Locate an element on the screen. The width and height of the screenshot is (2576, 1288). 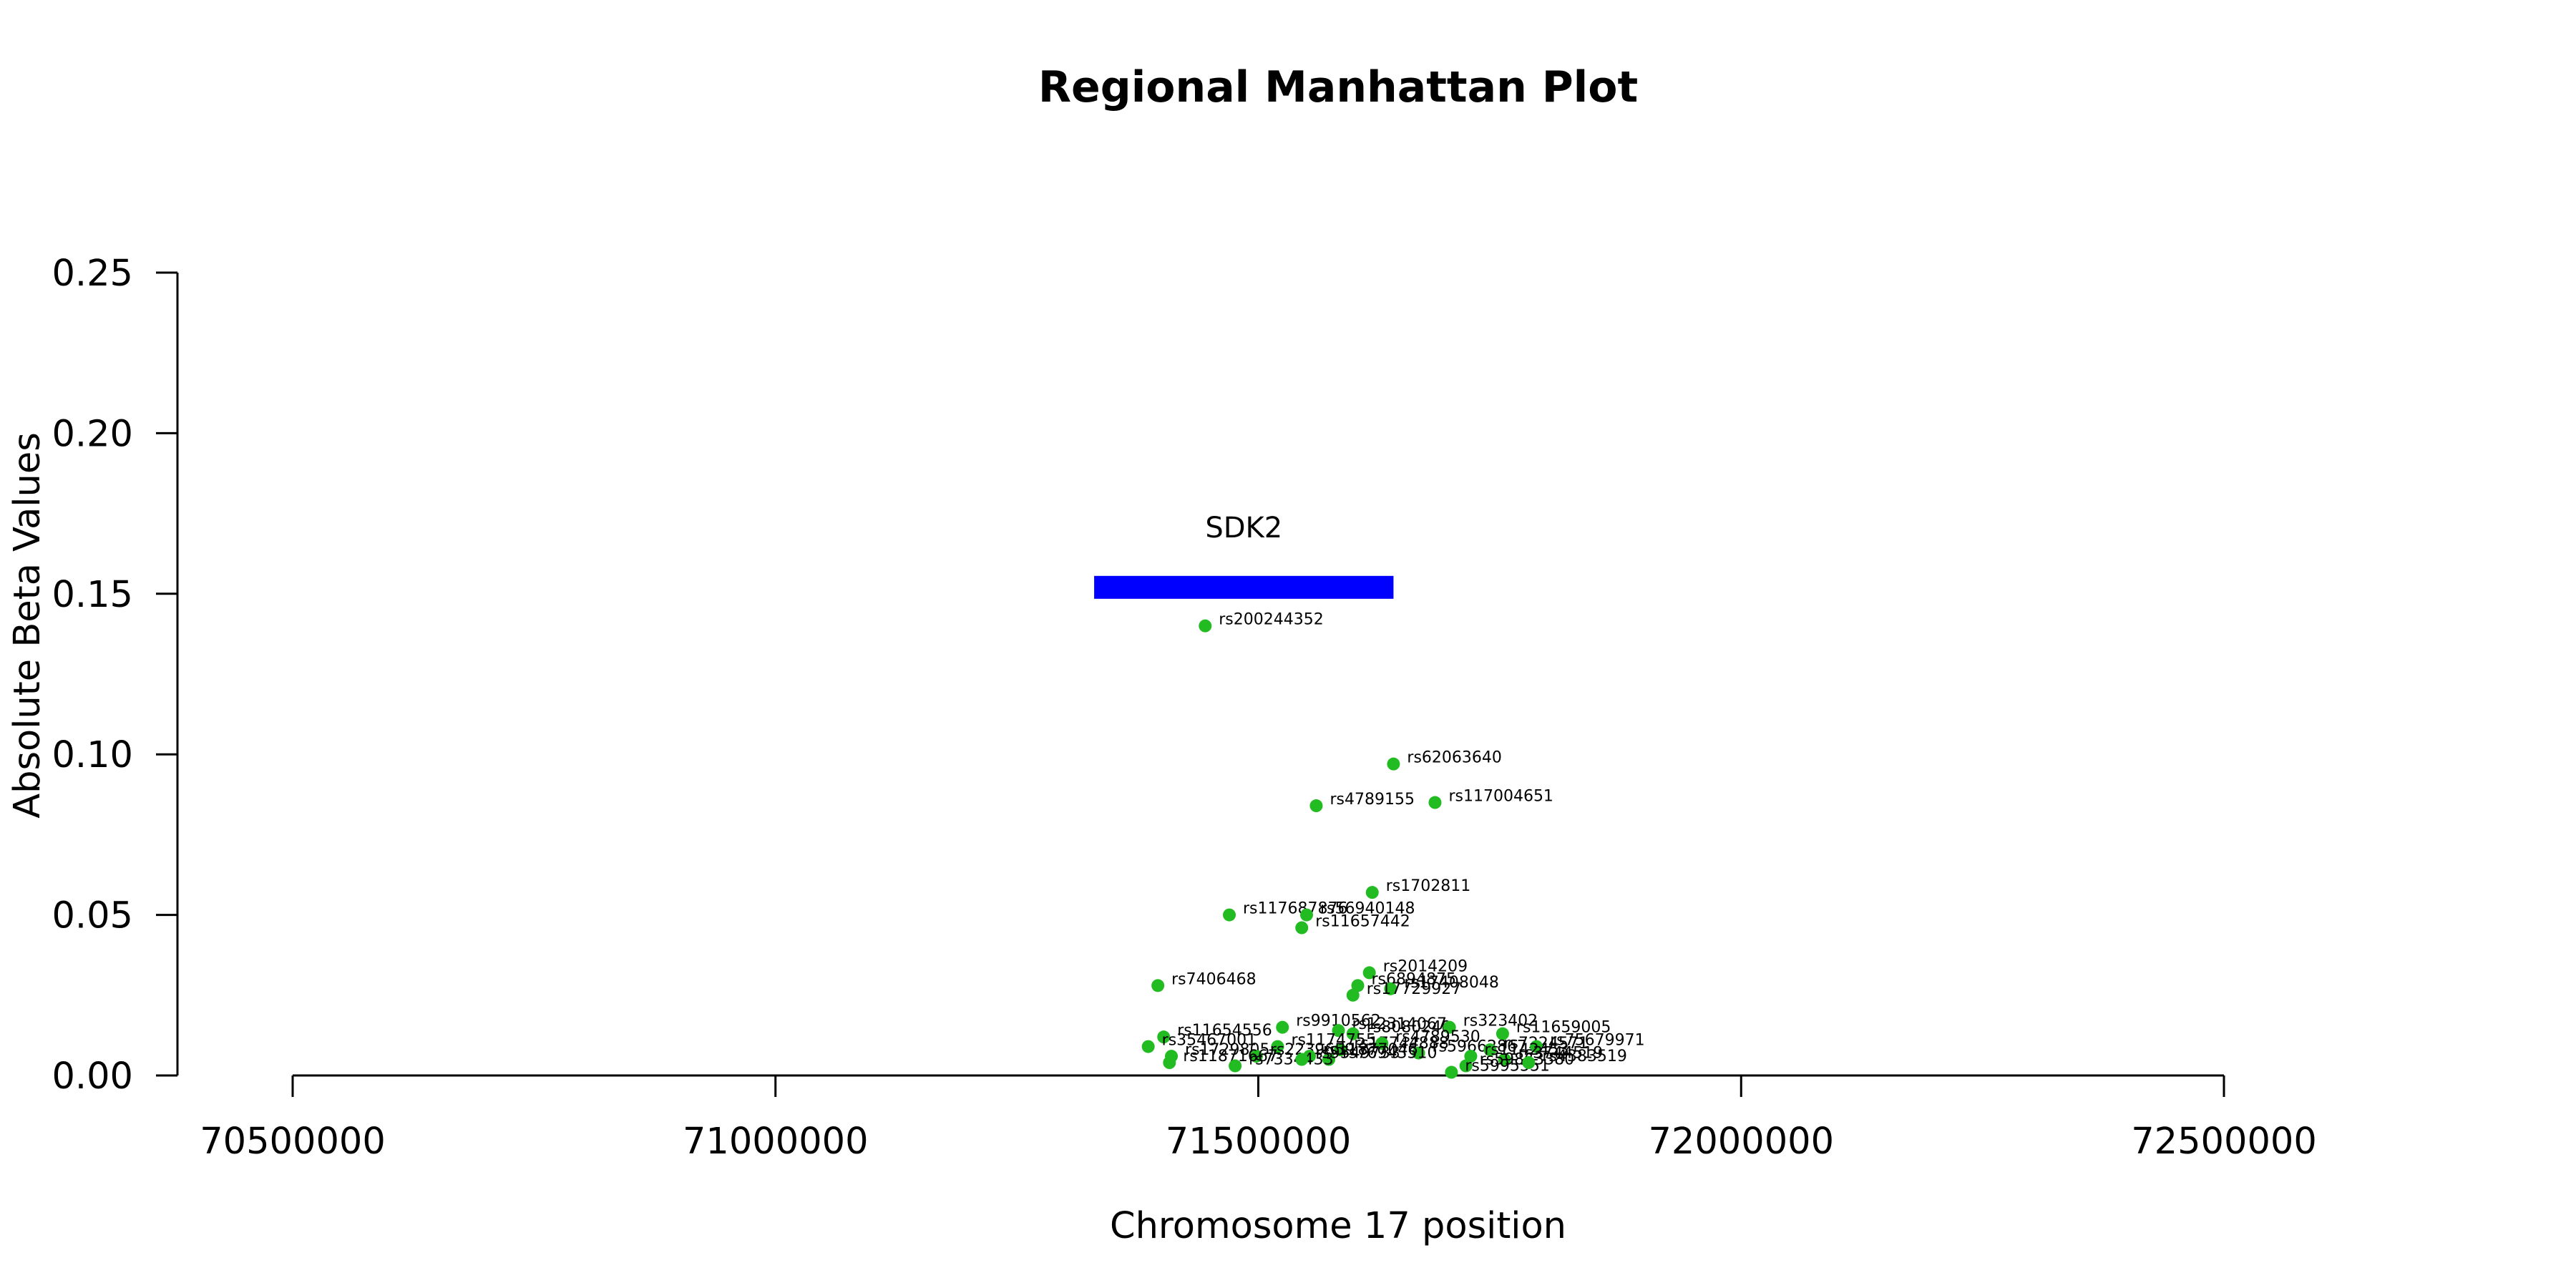
point-label: rs75679971 is located at coordinates (1597, 1041).